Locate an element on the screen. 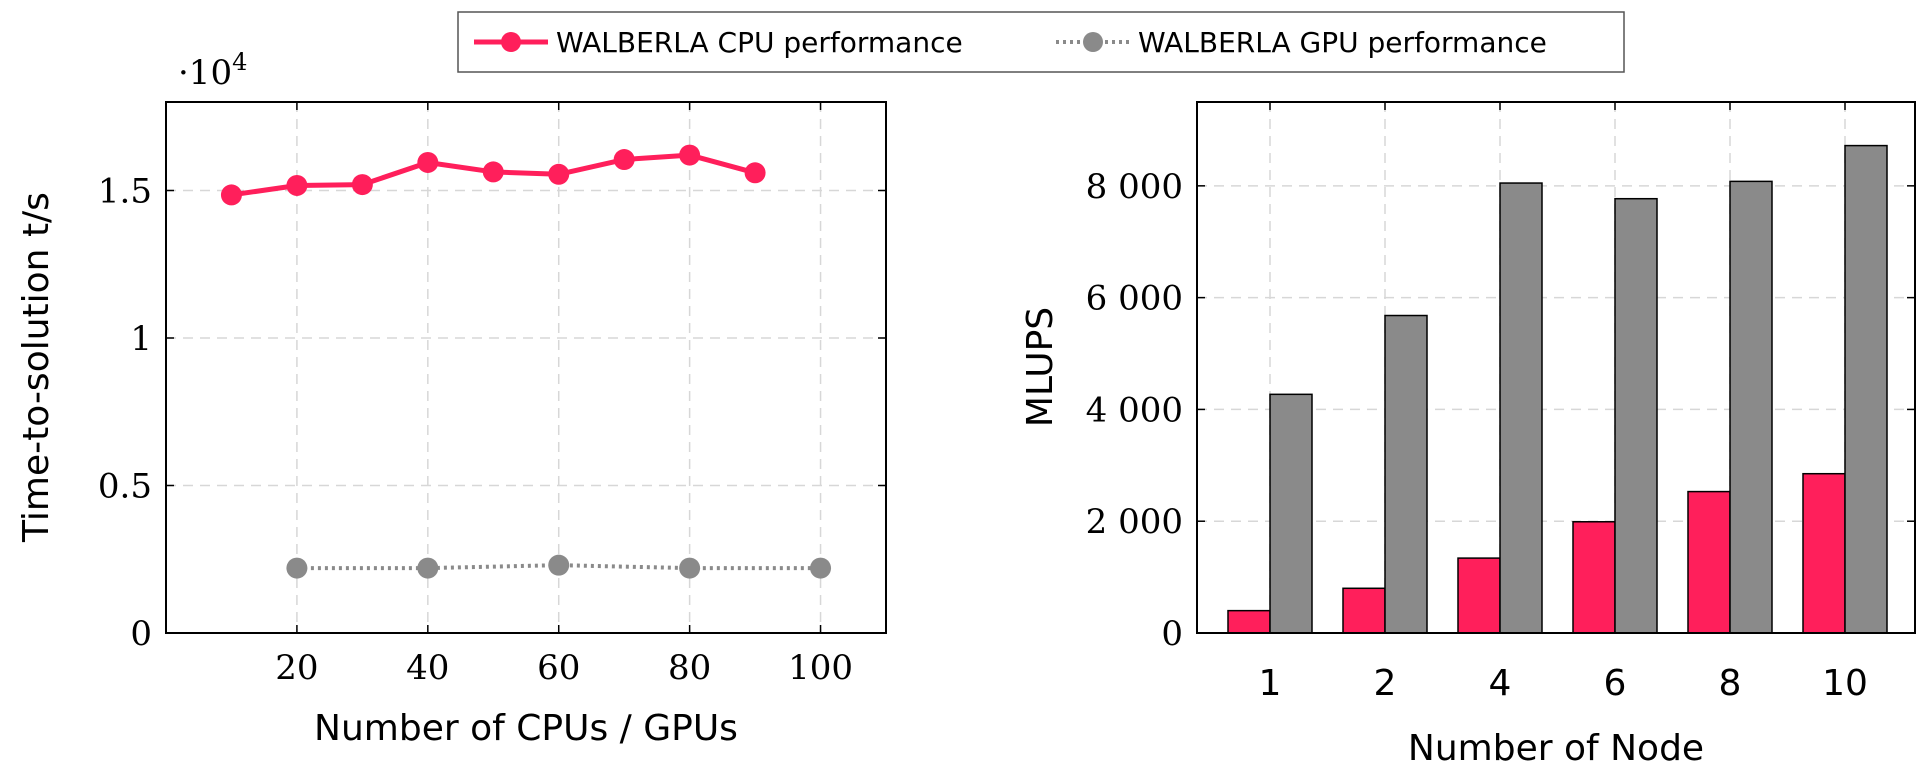 Image resolution: width=1918 pixels, height=774 pixels. legend-box is located at coordinates (1041, 42).